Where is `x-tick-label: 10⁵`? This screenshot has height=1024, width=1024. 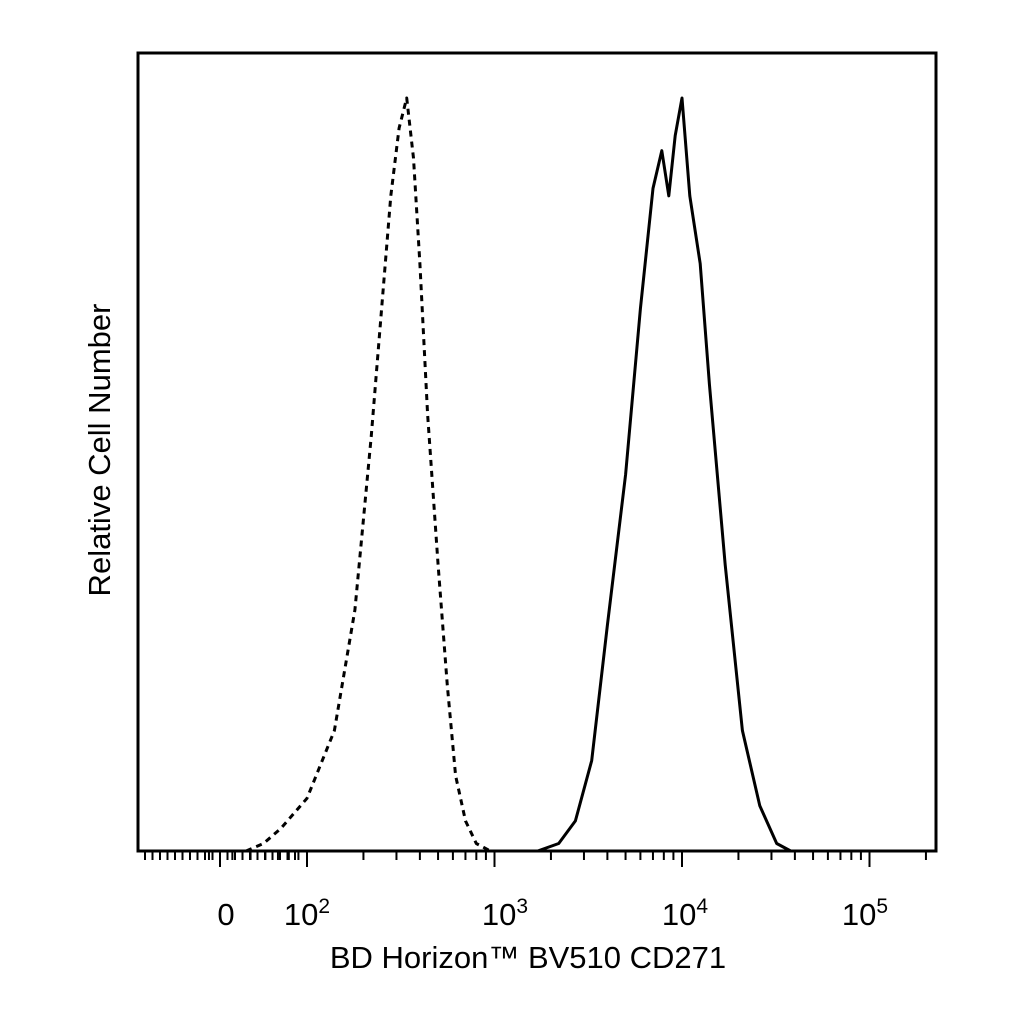 x-tick-label: 10⁵ is located at coordinates (865, 913).